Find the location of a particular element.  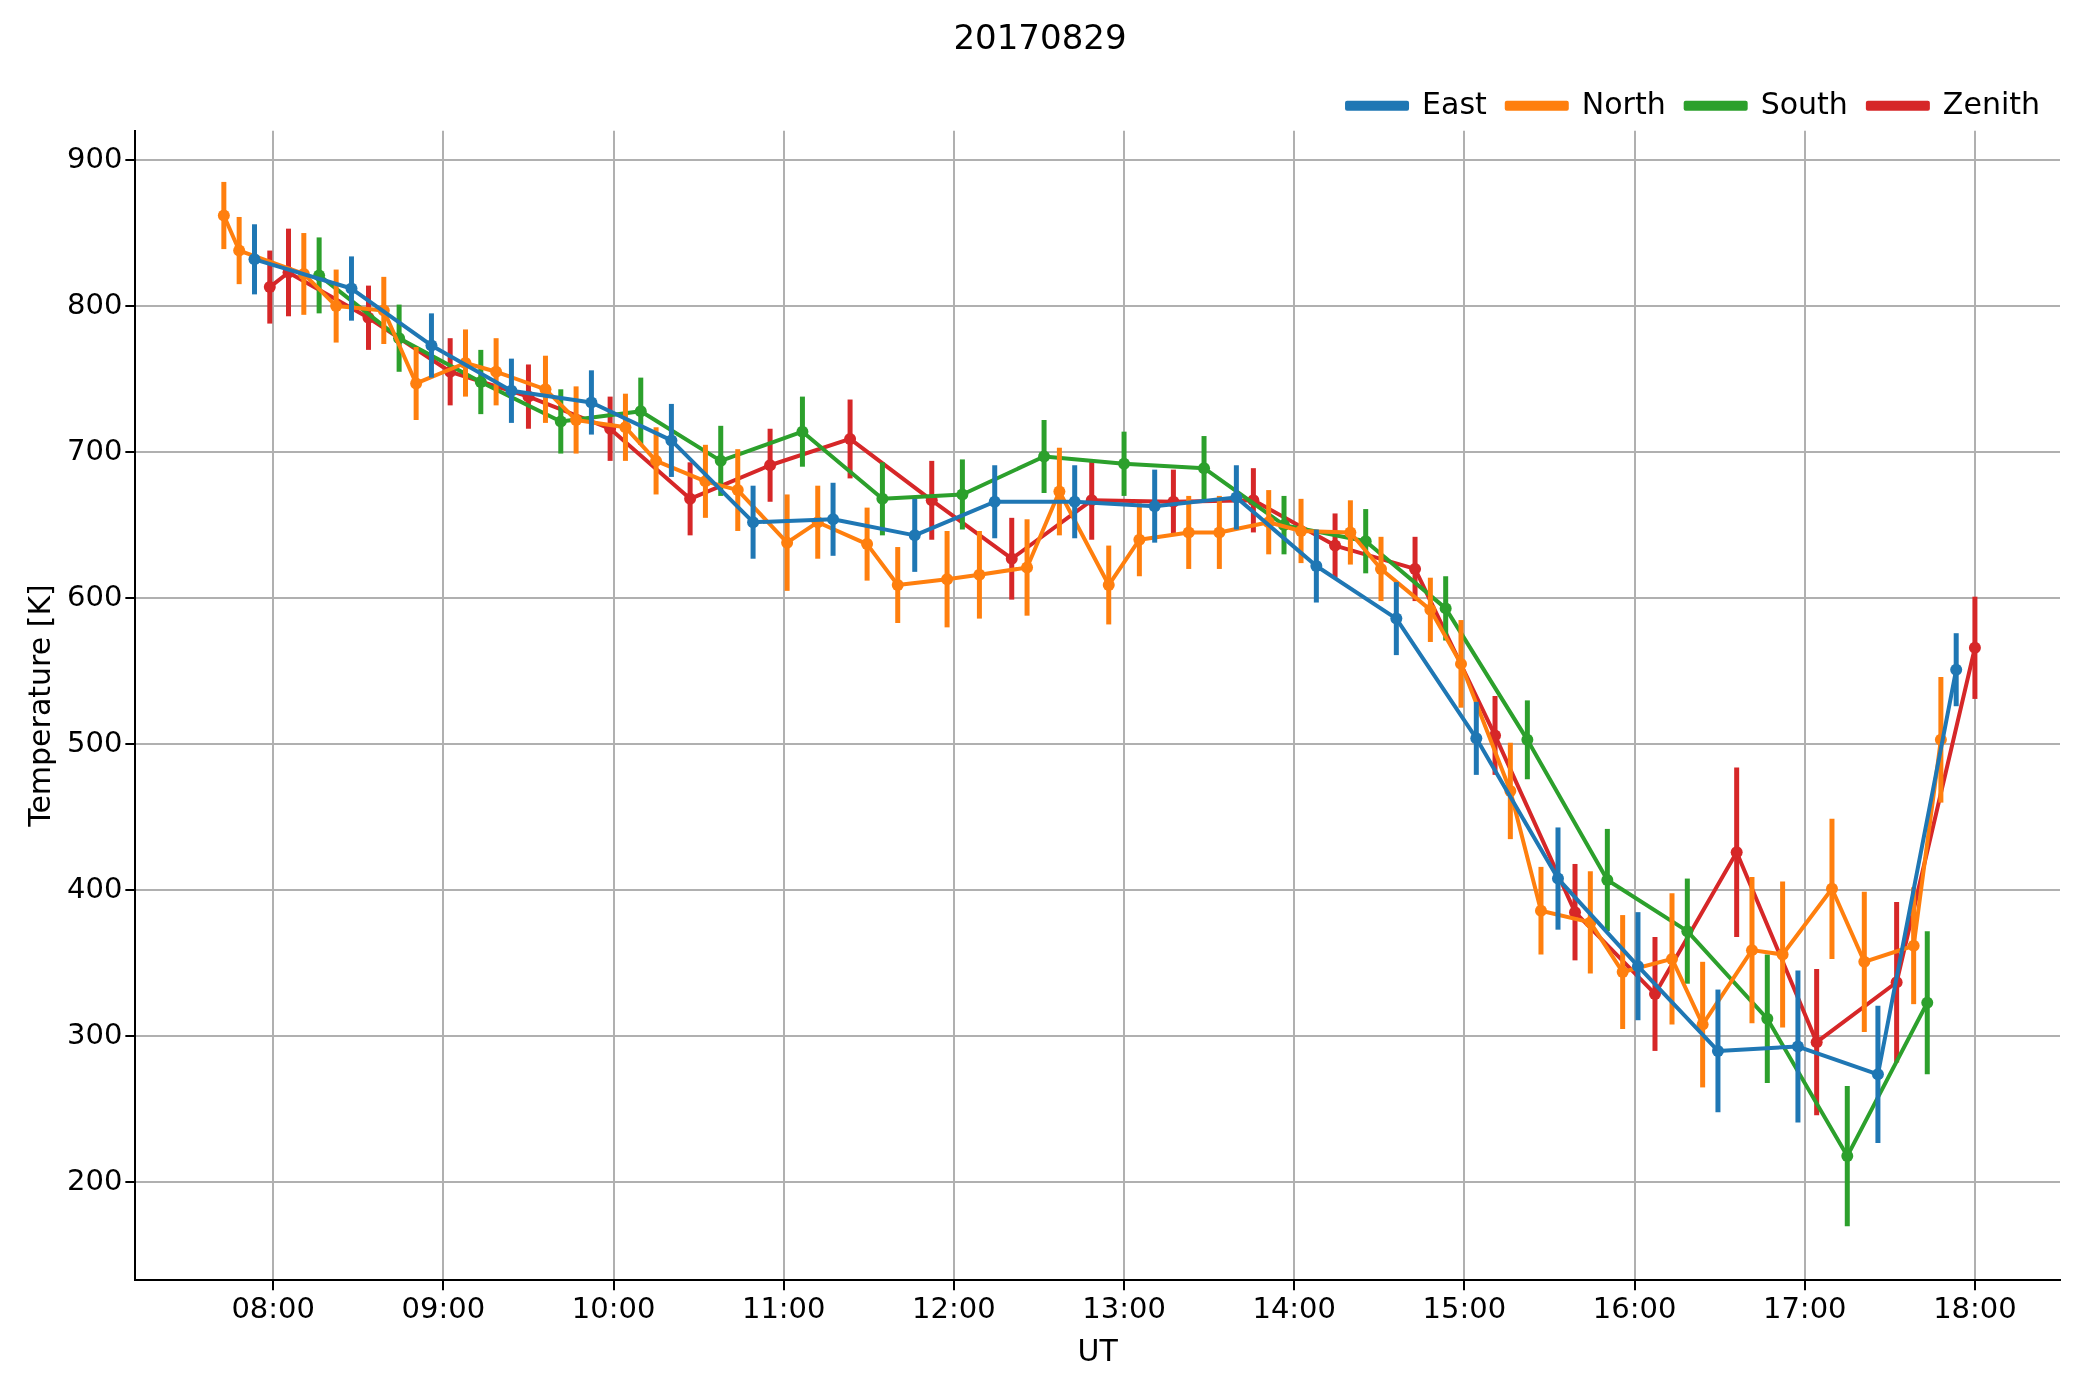

x-tick-label: 08:00 is located at coordinates (273, 1308).